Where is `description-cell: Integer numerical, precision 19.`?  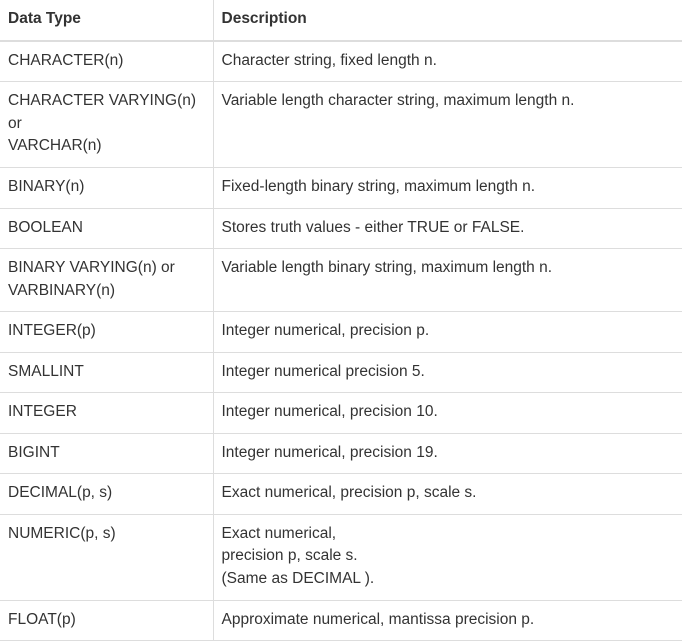 description-cell: Integer numerical, precision 19. is located at coordinates (447, 453).